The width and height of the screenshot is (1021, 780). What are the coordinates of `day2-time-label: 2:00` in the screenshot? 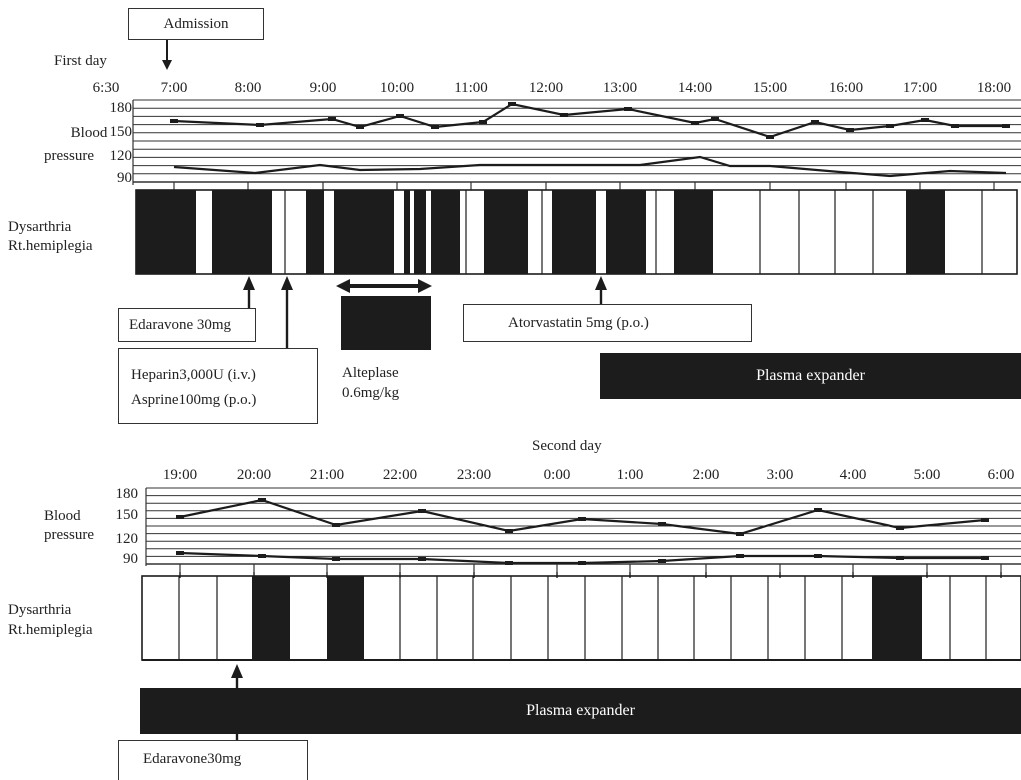 It's located at (706, 475).